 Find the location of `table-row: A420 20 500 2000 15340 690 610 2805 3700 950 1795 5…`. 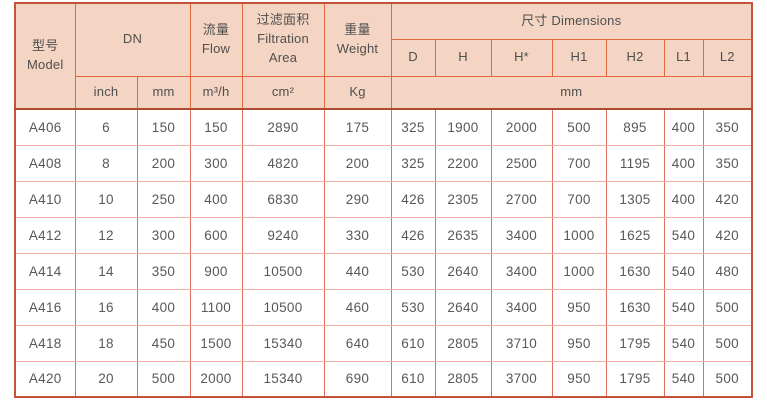

table-row: A420 20 500 2000 15340 690 610 2805 3700 950 1795 5… is located at coordinates (383, 379).